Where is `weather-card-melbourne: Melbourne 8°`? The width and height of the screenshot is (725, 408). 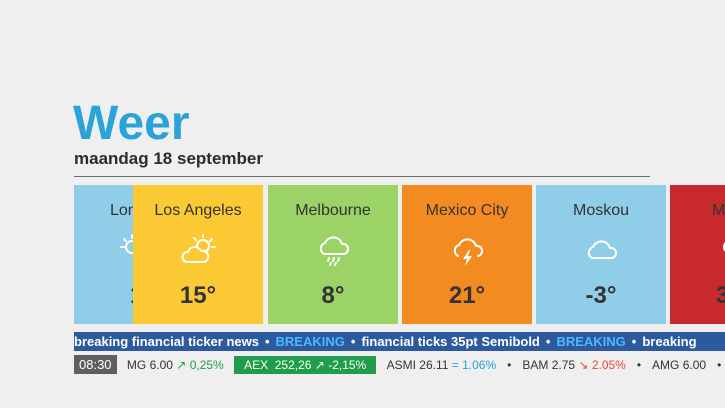
weather-card-melbourne: Melbourne 8° is located at coordinates (333, 254).